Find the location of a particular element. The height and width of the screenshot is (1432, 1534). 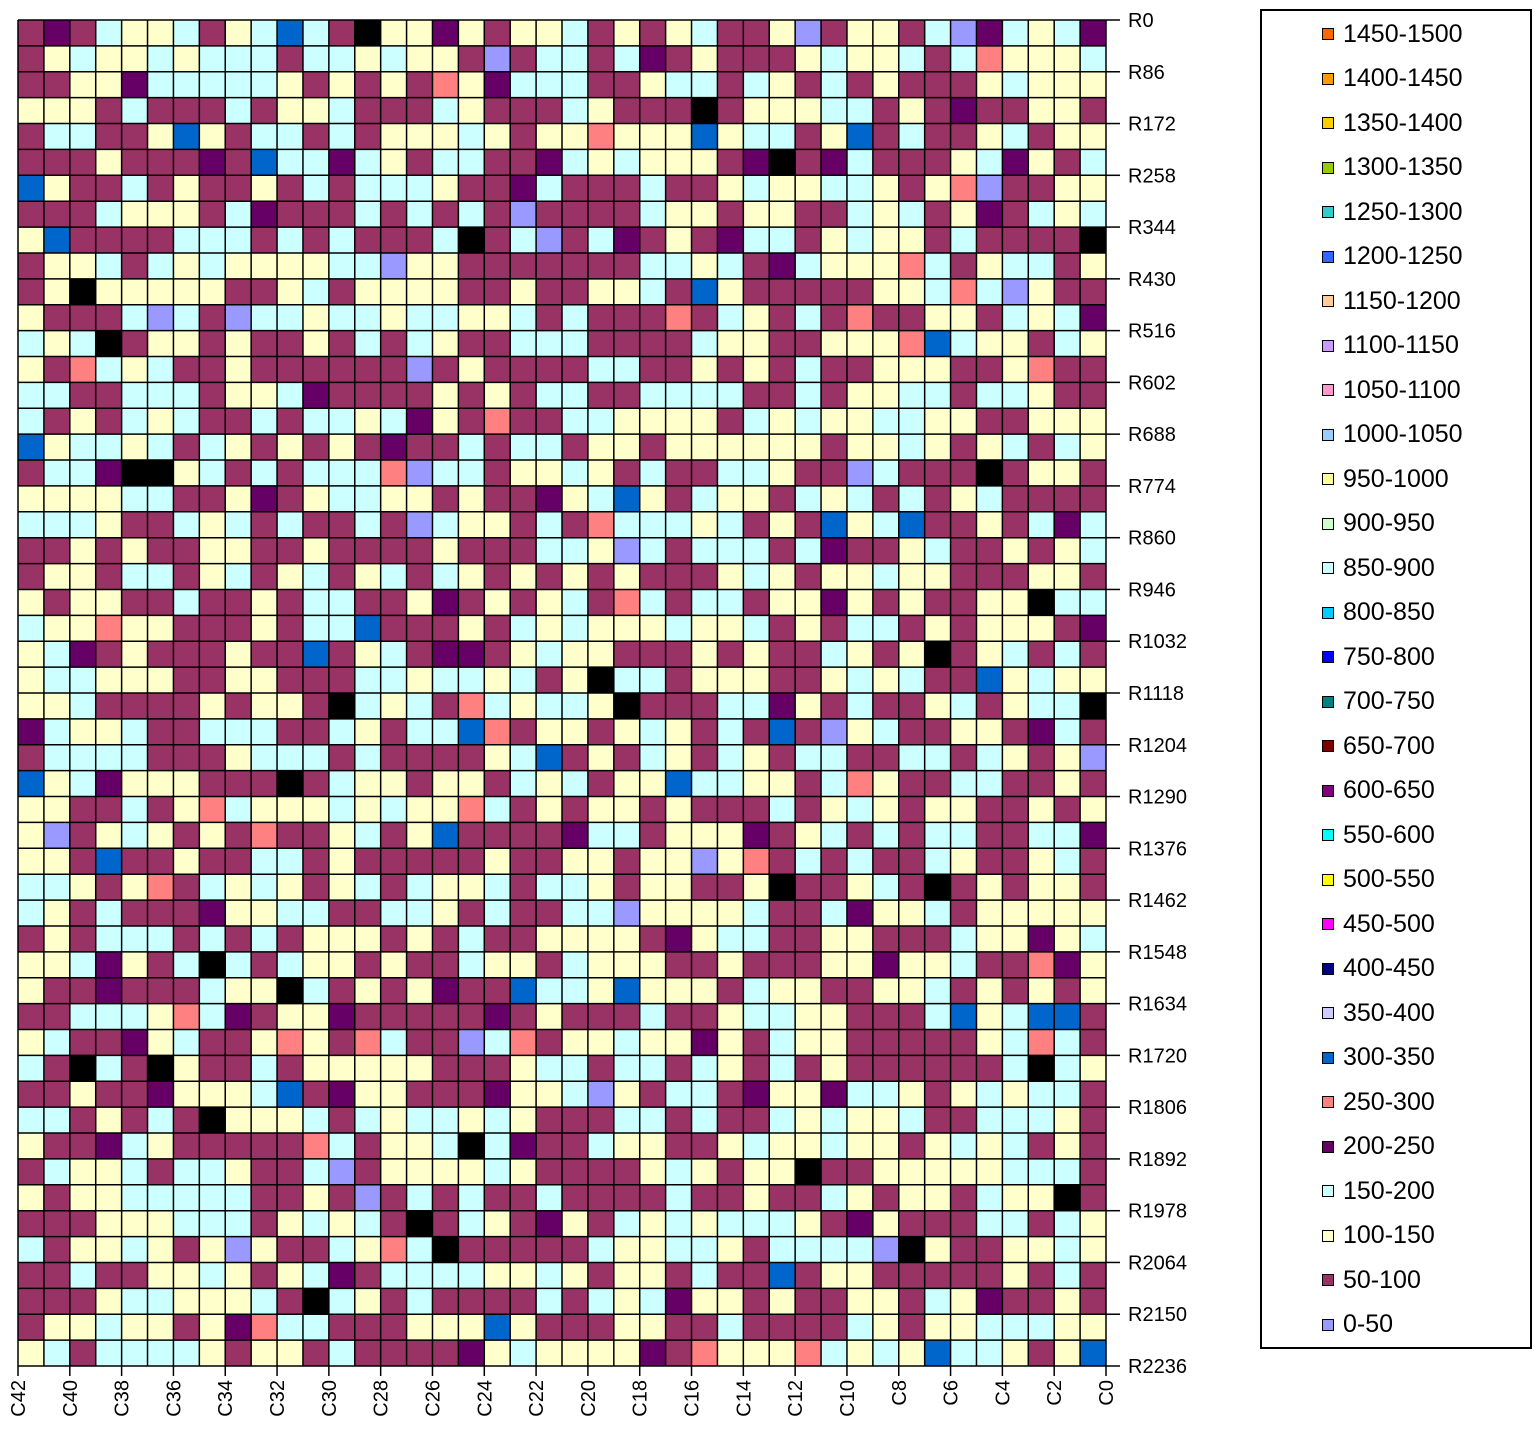

legend-label: 1000-1050 is located at coordinates (1403, 434).